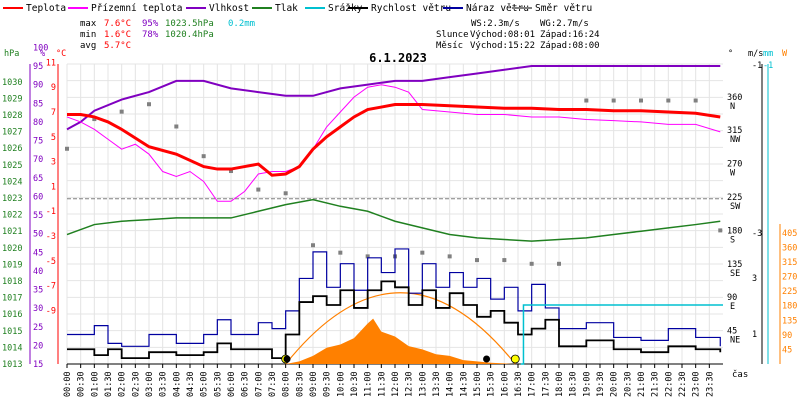  Describe the element at coordinates (735, 341) in the screenshot. I see `direction-letter: NE` at that location.